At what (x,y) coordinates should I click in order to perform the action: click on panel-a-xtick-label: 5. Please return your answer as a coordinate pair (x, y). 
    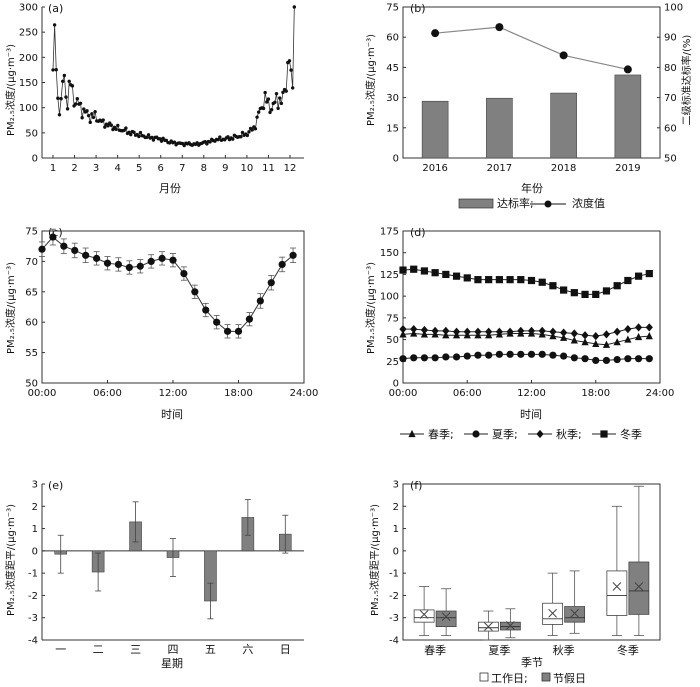
    Looking at the image, I should click on (139, 168).